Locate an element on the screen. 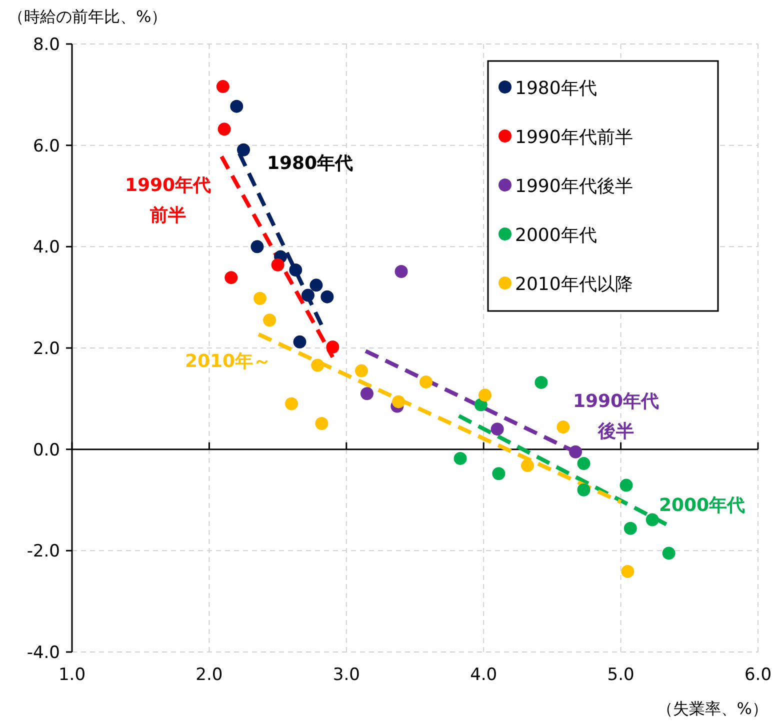  y-tick-label: 8.0 is located at coordinates (46, 45).